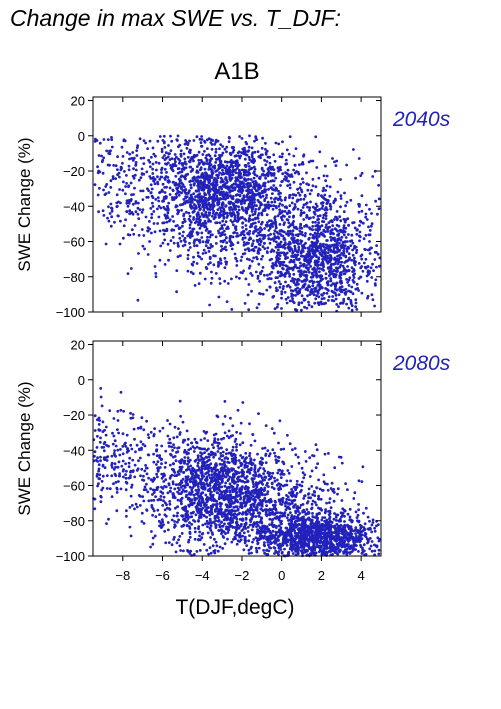 Image resolution: width=501 pixels, height=709 pixels. Describe the element at coordinates (74, 206) in the screenshot. I see `y-tick-label: −40` at that location.